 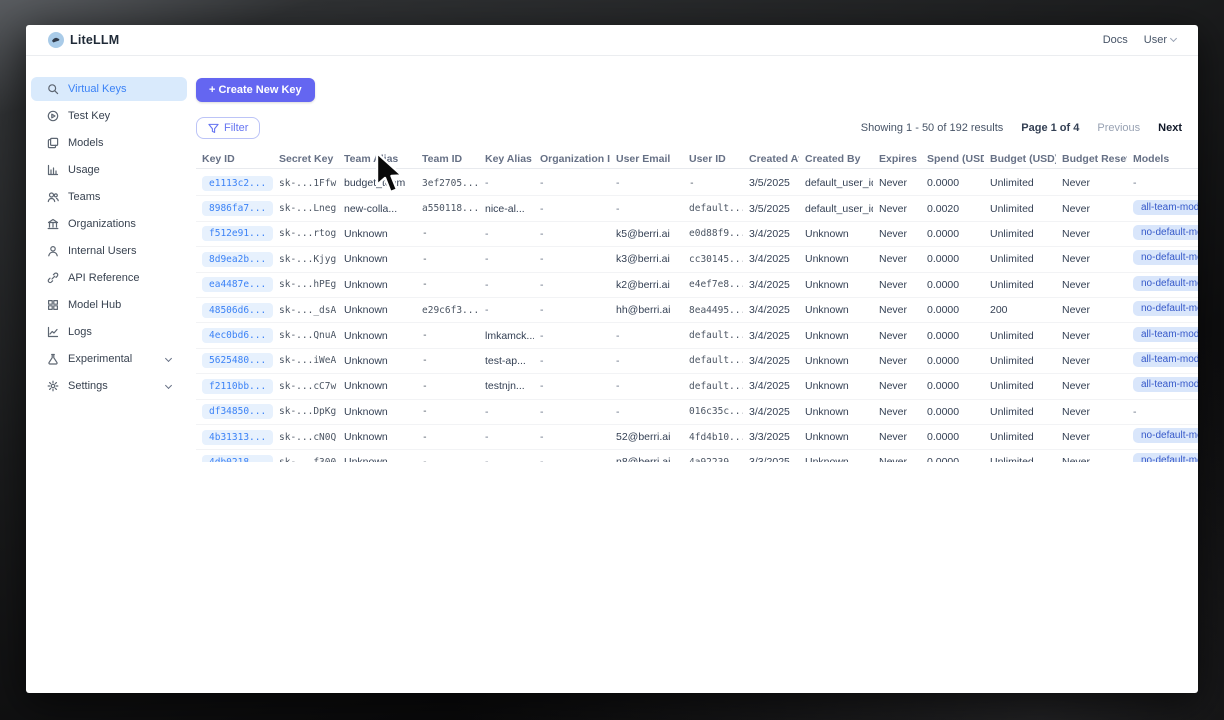 I want to click on cell-user_email: hh@berri.ai, so click(x=643, y=310).